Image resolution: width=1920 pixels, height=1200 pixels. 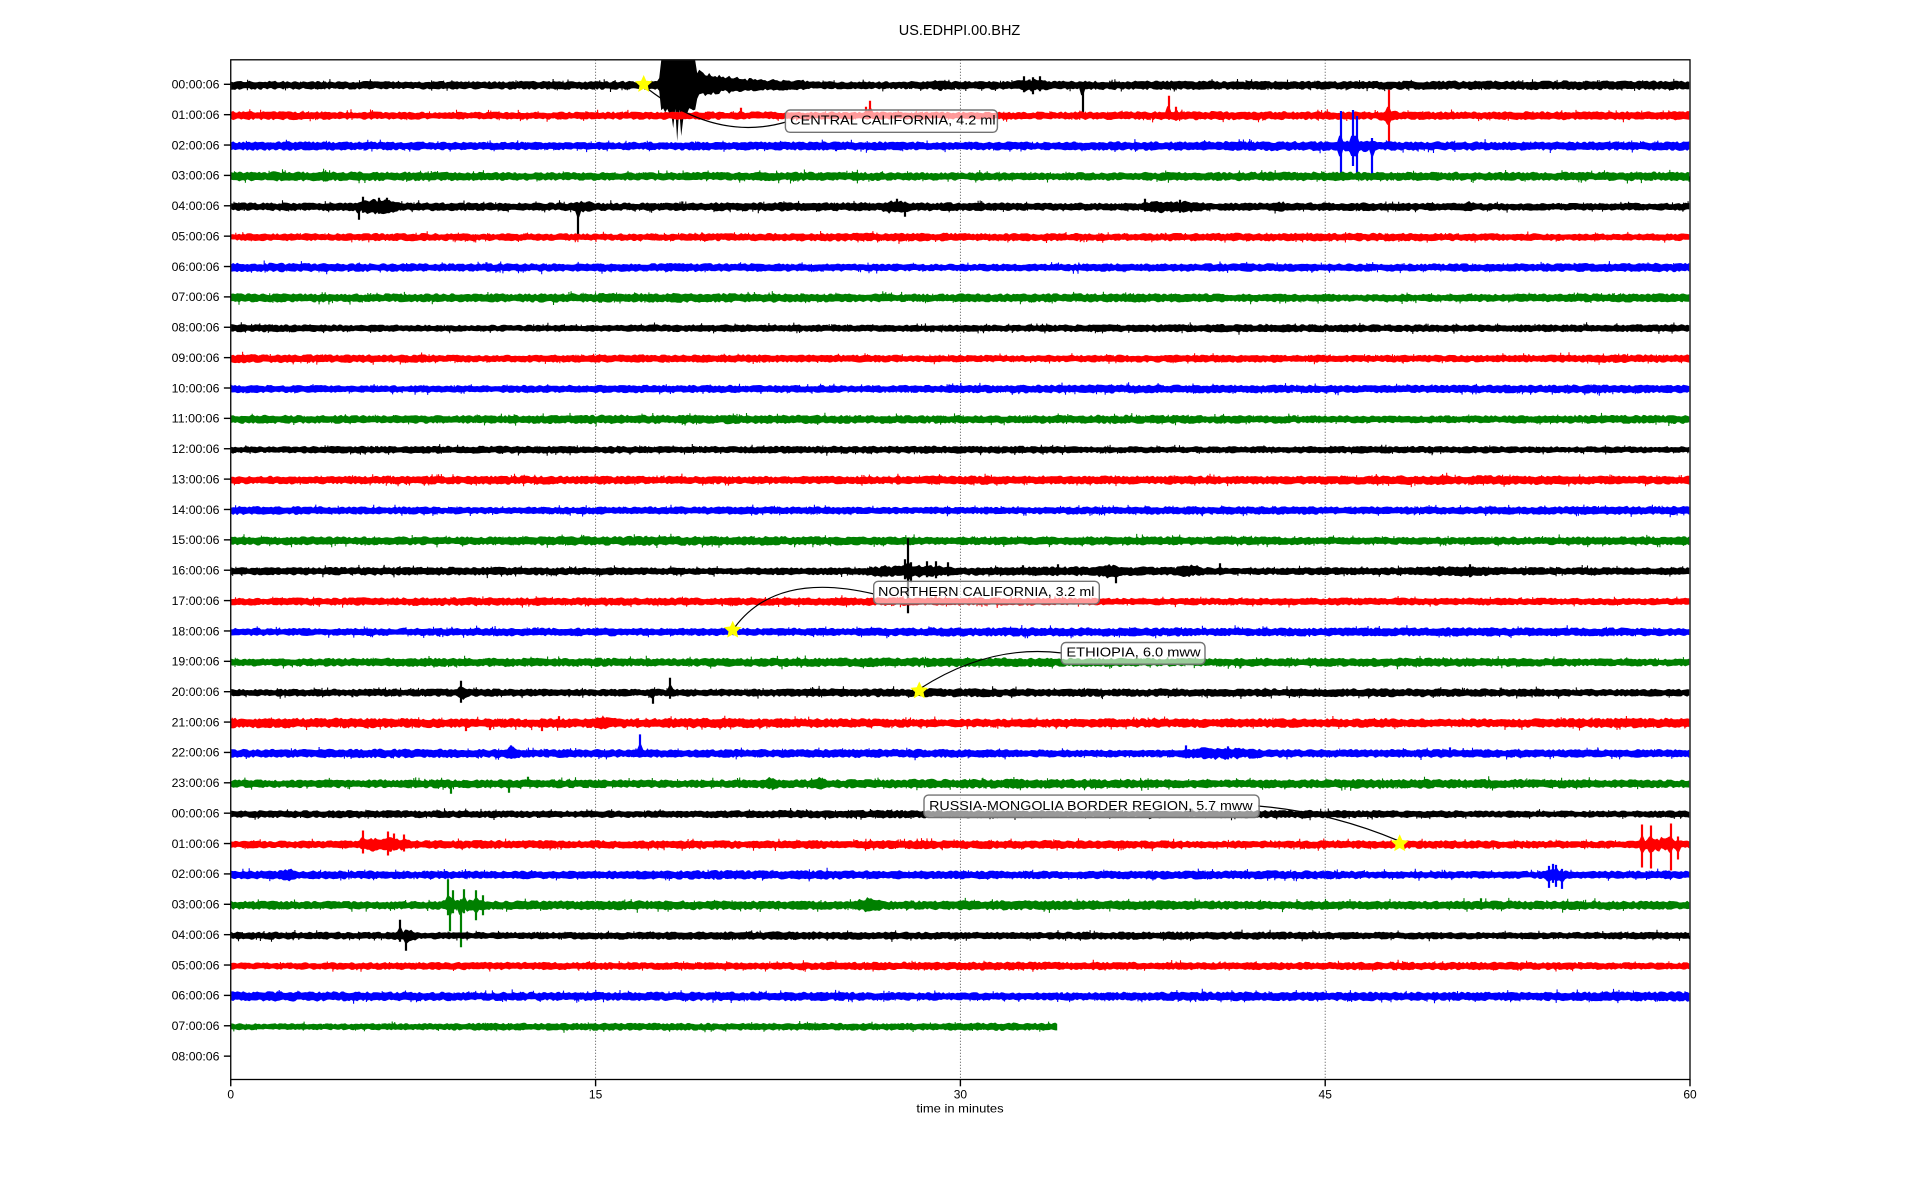 I want to click on svg-text: 11:00:06, so click(x=196, y=419).